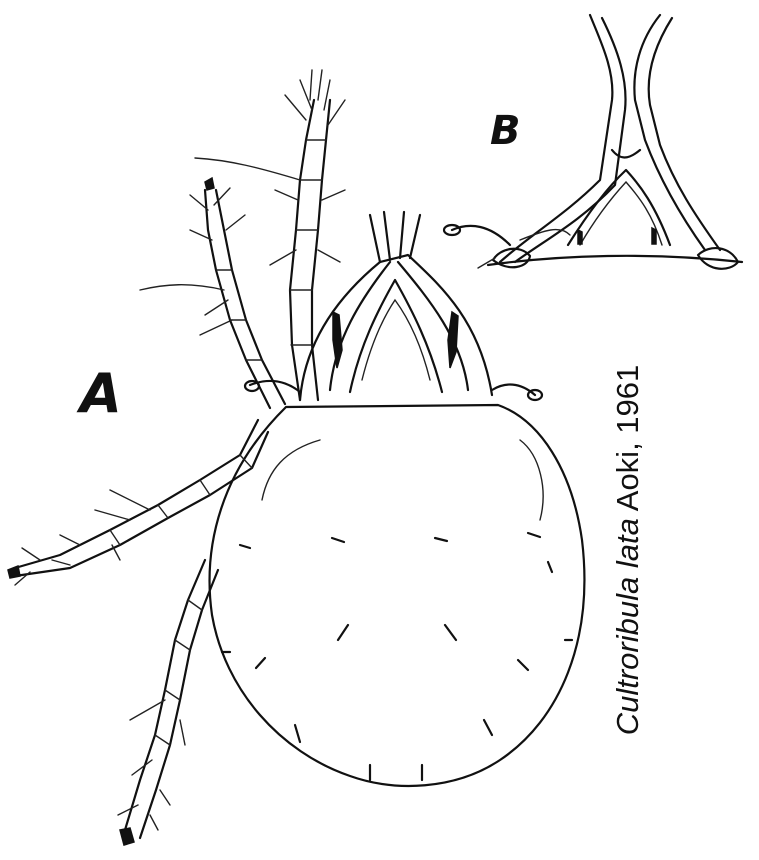  I want to click on notogastral-setae, so click(397, 656).